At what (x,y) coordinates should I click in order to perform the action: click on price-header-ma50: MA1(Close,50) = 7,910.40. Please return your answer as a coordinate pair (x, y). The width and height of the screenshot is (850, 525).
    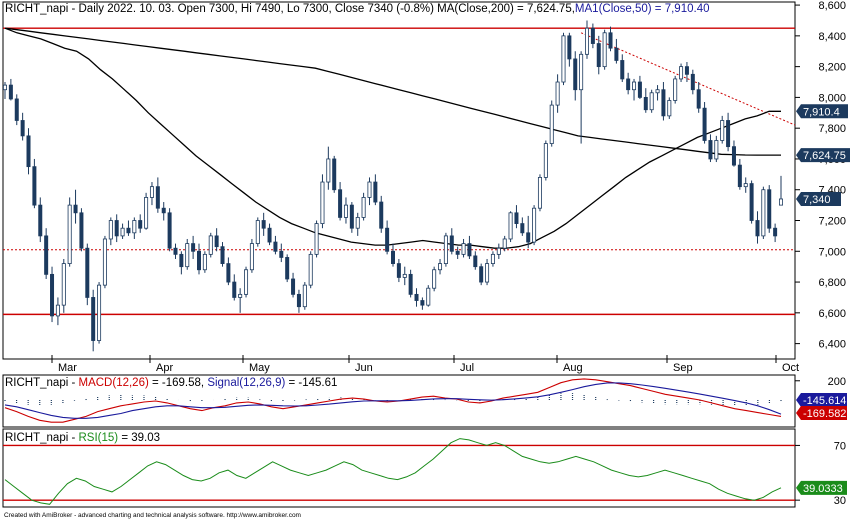
    Looking at the image, I should click on (642, 9).